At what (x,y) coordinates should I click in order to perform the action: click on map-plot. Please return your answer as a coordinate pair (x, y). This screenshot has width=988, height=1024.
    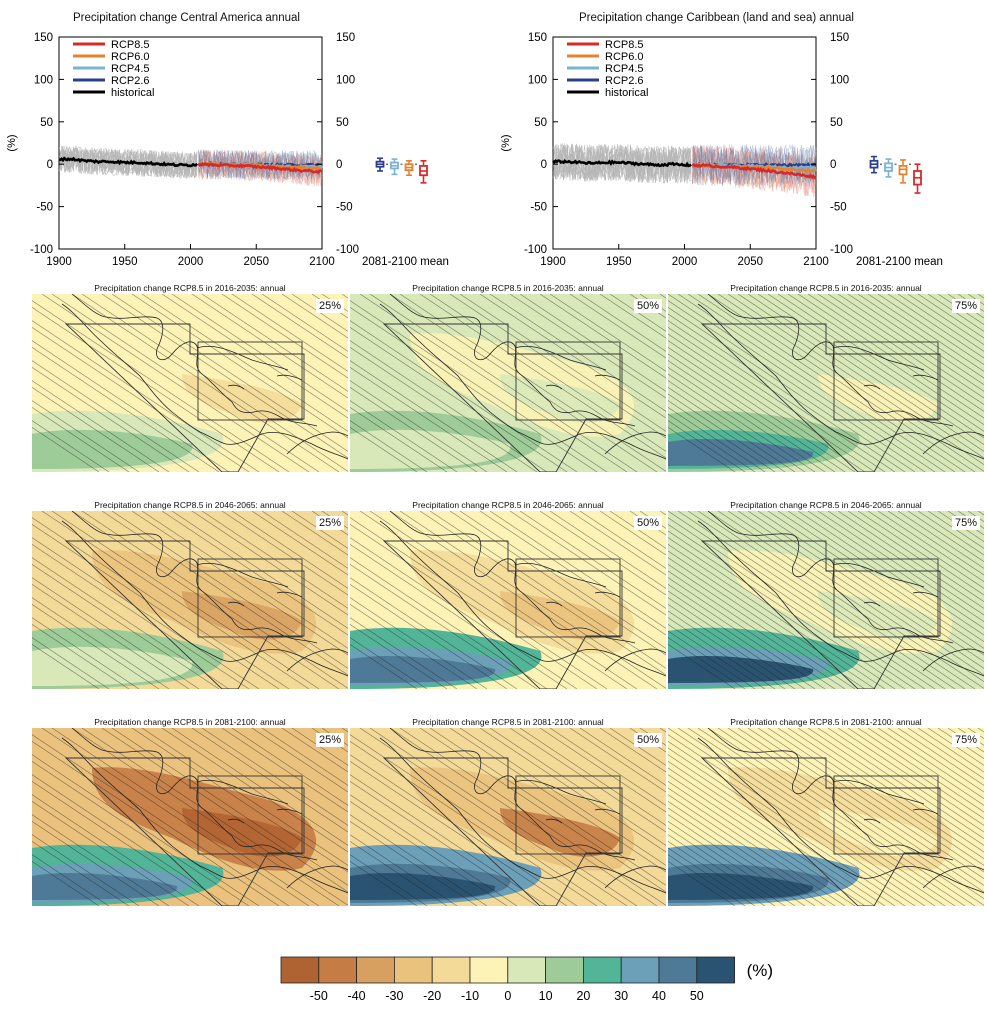
    Looking at the image, I should click on (508, 600).